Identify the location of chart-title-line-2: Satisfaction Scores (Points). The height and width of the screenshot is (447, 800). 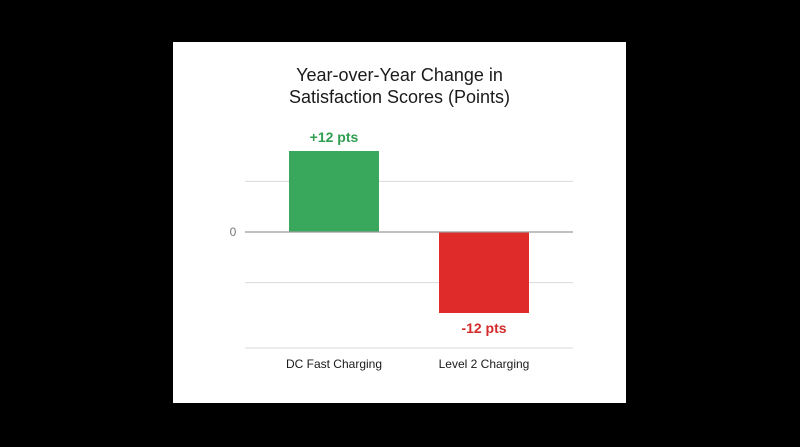
(399, 97).